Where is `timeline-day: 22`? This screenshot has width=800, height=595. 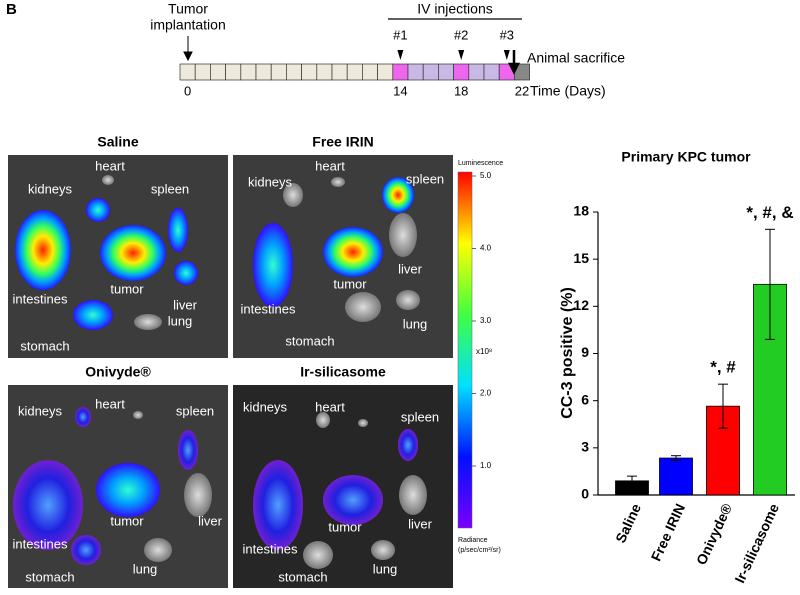 timeline-day: 22 is located at coordinates (522, 90).